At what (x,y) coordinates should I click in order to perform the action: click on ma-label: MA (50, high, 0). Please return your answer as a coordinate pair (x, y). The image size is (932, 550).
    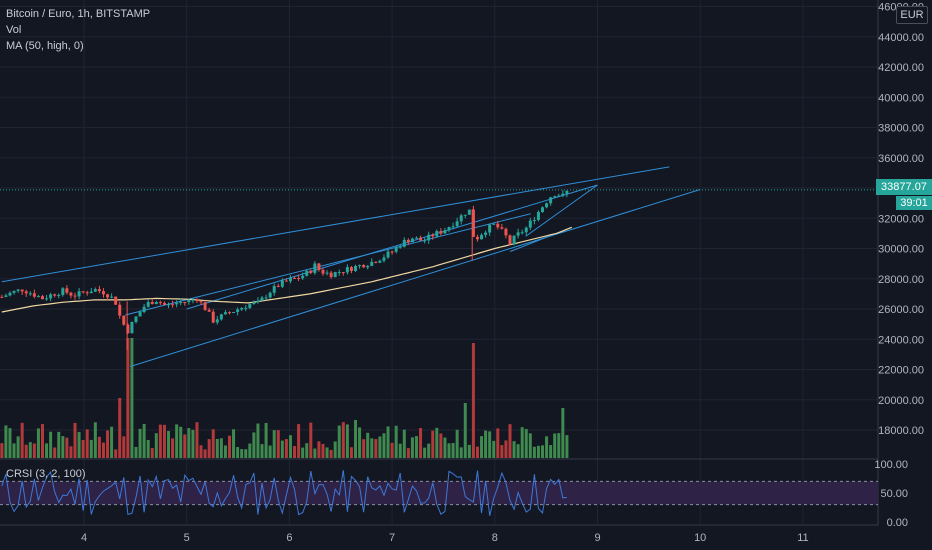
    Looking at the image, I should click on (45, 46).